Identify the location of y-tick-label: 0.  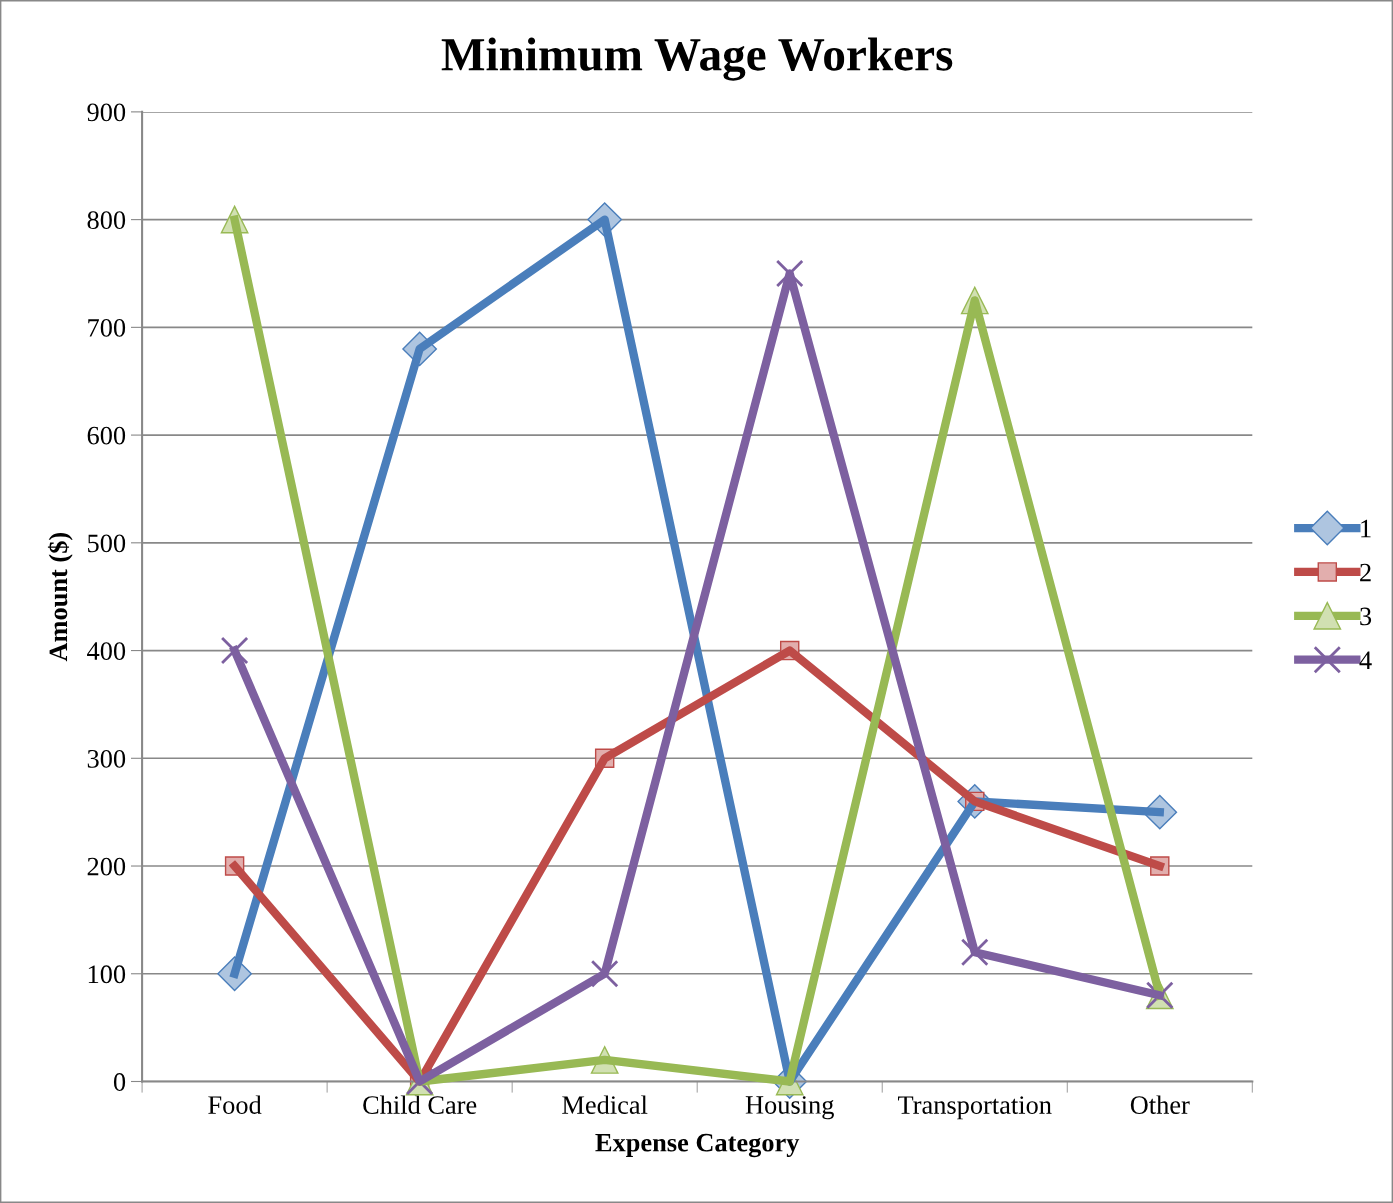
(119, 1082).